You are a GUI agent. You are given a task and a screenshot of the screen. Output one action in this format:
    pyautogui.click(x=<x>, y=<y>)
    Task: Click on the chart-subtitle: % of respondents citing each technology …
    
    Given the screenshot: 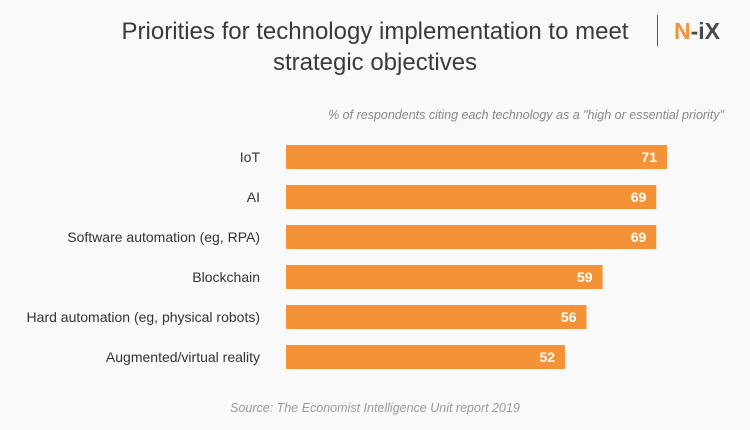 What is the action you would take?
    pyautogui.click(x=526, y=115)
    